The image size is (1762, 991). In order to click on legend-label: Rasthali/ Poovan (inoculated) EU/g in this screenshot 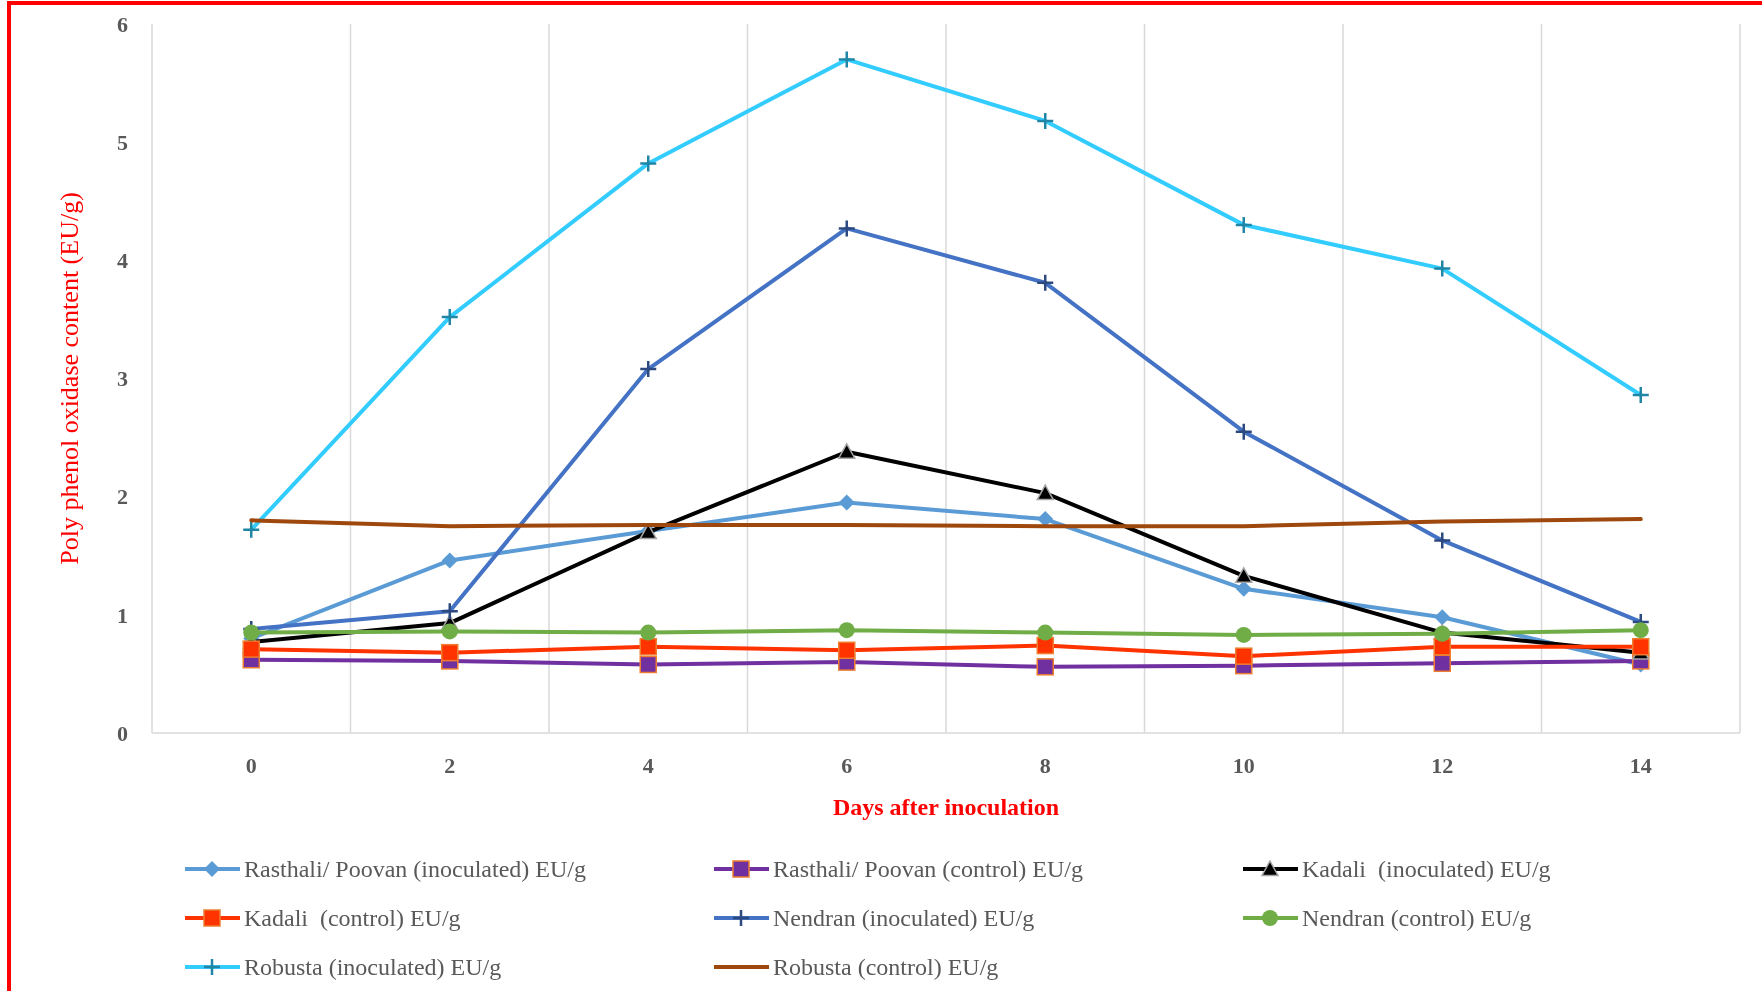, I will do `click(415, 869)`.